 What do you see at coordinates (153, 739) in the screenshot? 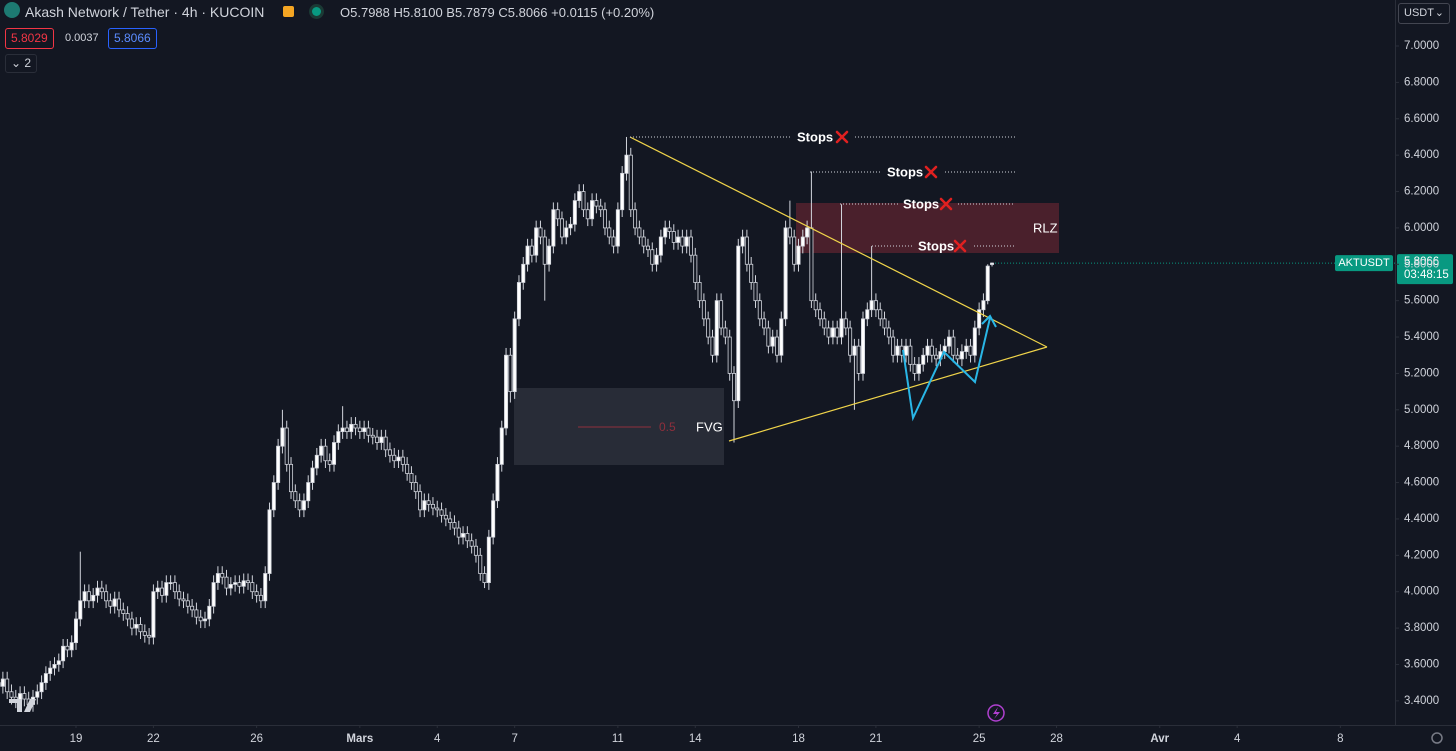
I see `x-tick-label: 22` at bounding box center [153, 739].